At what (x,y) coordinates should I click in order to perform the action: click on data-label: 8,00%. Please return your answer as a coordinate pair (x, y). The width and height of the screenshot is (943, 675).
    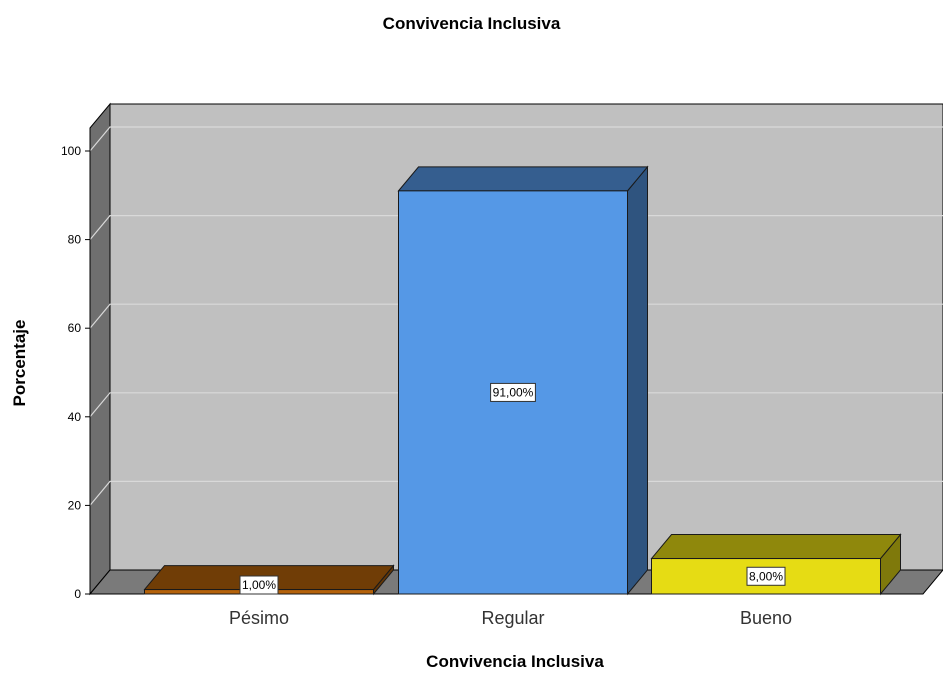
    Looking at the image, I should click on (766, 576).